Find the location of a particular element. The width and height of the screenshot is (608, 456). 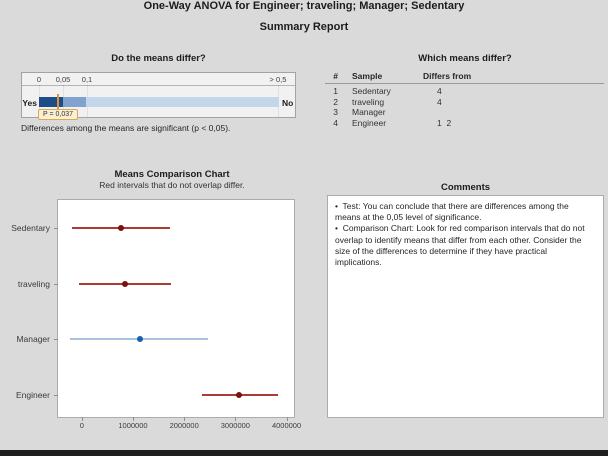

table-row-sample: traveling is located at coordinates (368, 101).